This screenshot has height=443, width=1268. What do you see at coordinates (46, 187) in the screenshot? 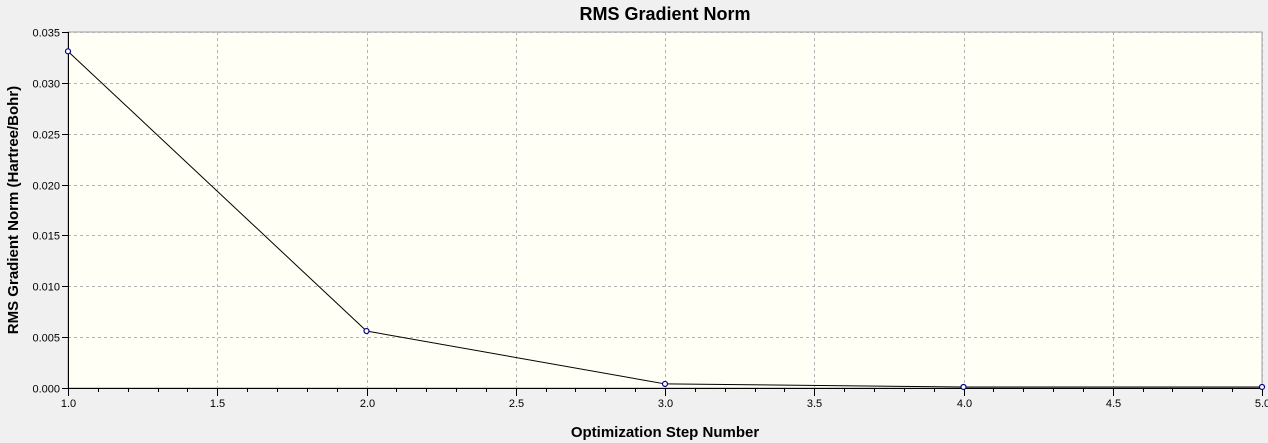
I see `y-tick-label: 0.020` at bounding box center [46, 187].